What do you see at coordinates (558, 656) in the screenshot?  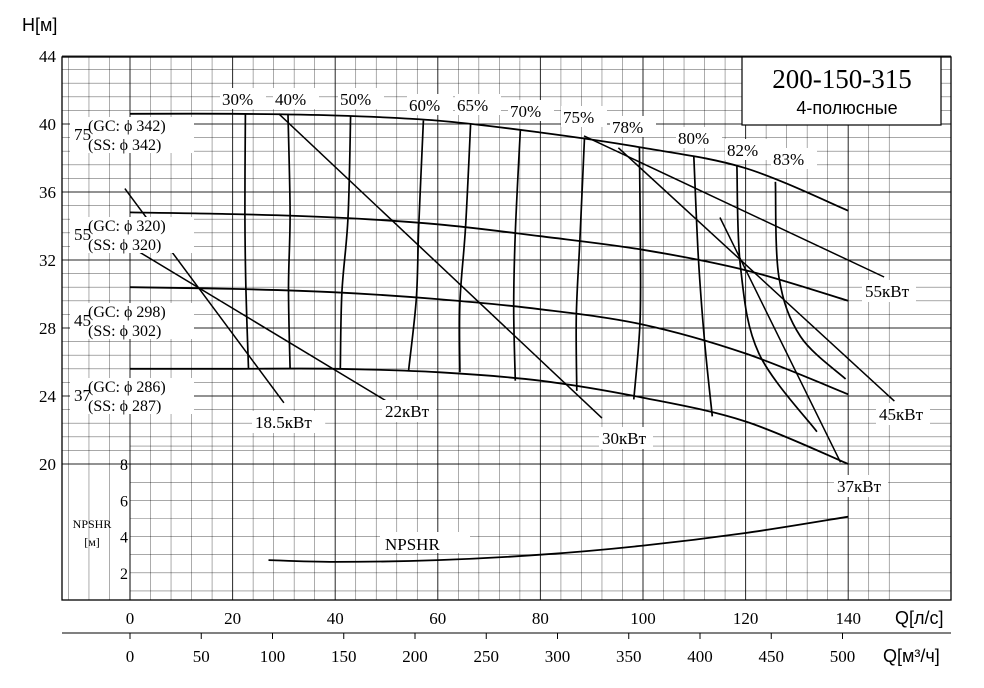 I see `x-tick-label-m3h: 300` at bounding box center [558, 656].